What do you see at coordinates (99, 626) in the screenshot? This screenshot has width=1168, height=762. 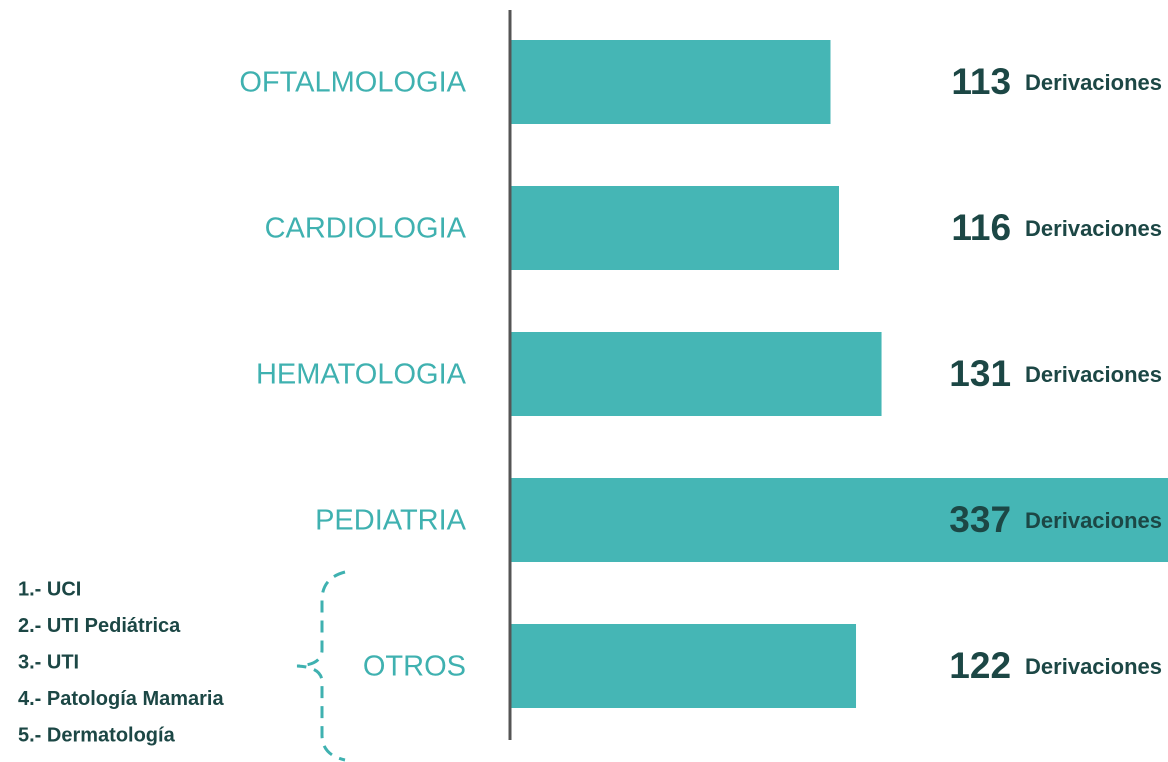 I see `note: 2.- UTI Pediátrica` at bounding box center [99, 626].